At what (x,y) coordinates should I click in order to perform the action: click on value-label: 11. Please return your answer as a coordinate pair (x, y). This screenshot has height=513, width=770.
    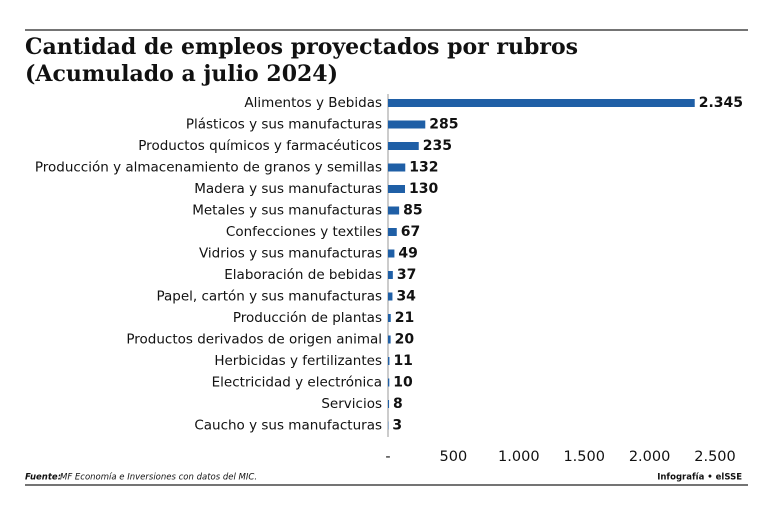
    Looking at the image, I should click on (402, 361).